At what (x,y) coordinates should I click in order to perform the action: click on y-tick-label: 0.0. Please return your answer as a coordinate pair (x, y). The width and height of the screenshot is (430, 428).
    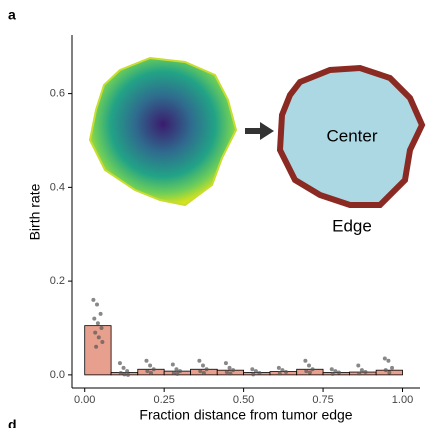
    Looking at the image, I should click on (57, 375).